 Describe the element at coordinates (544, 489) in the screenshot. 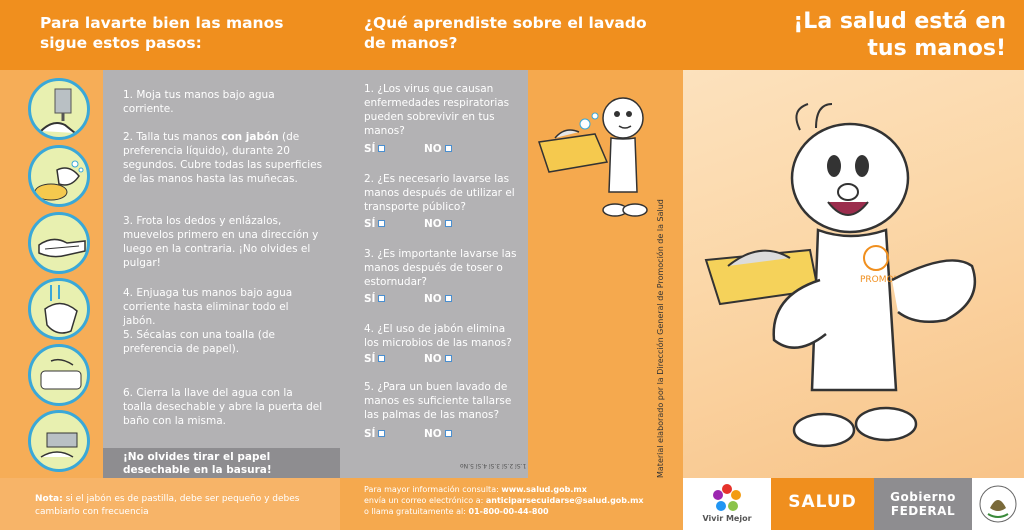

I see `website-link: www.salud.gob.mx` at that location.